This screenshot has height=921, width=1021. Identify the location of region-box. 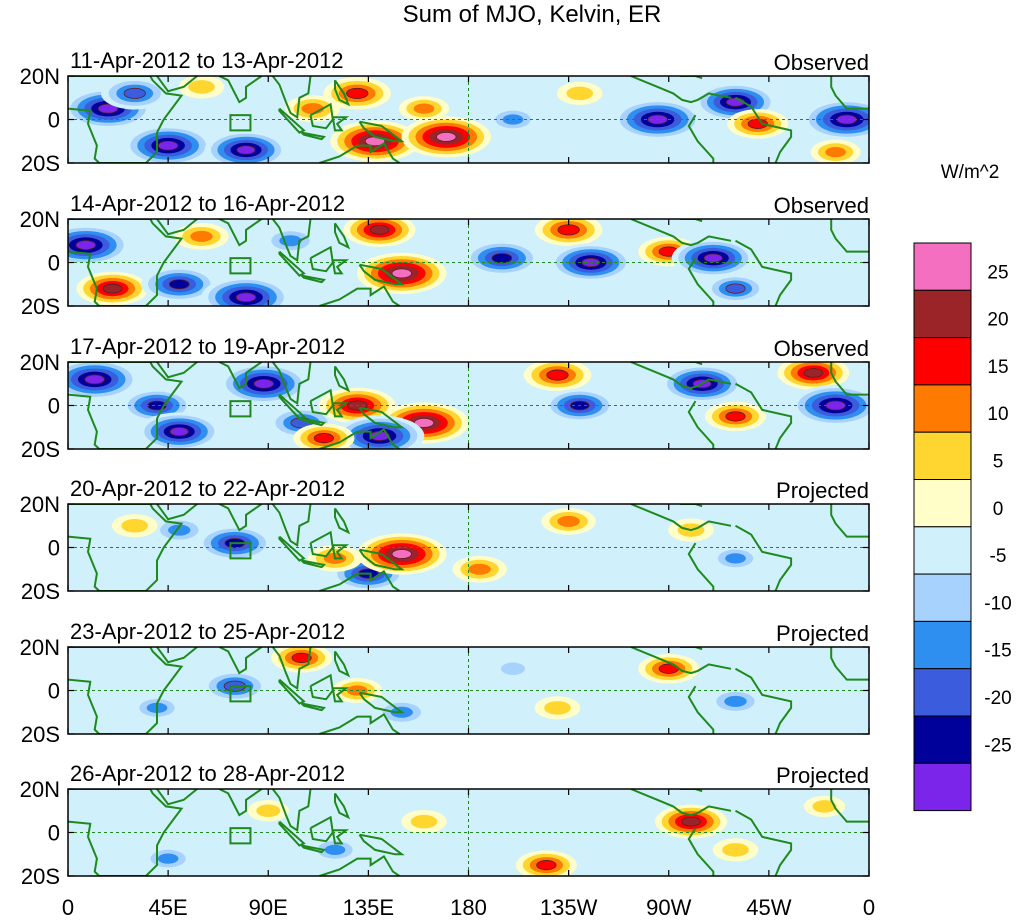
(240, 409).